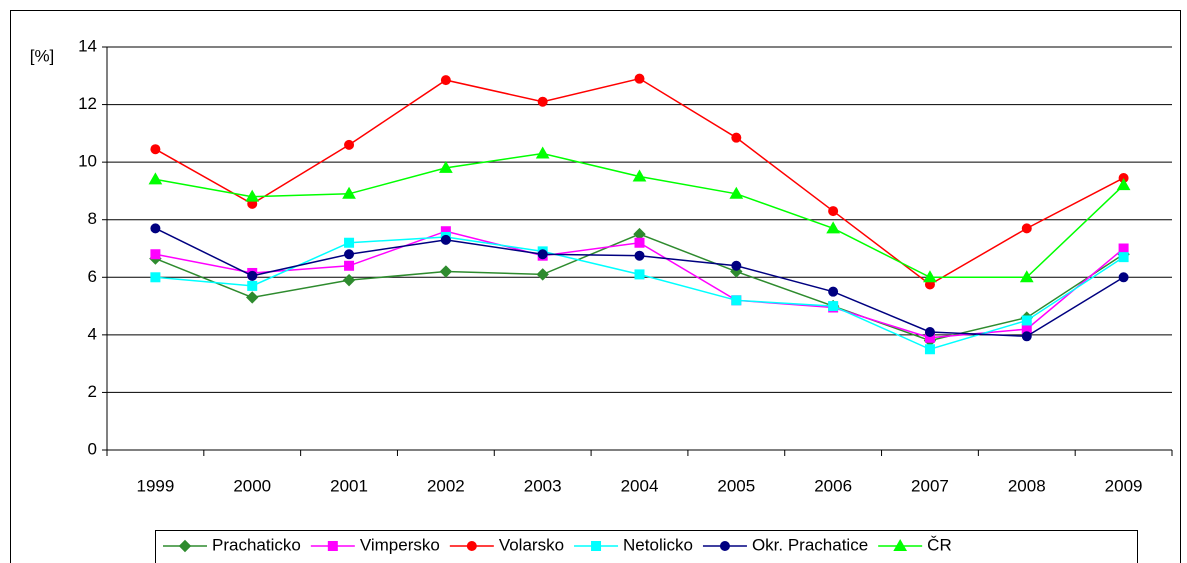 The image size is (1187, 563). Describe the element at coordinates (92, 276) in the screenshot. I see `y-tick-label: 6` at that location.